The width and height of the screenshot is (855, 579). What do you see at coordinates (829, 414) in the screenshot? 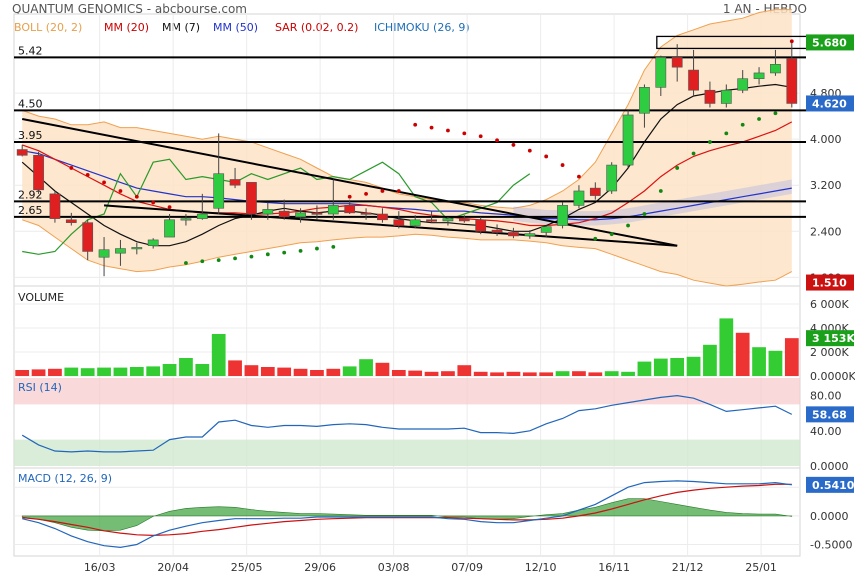
I see `rsi-badge: 58.68` at bounding box center [829, 414].